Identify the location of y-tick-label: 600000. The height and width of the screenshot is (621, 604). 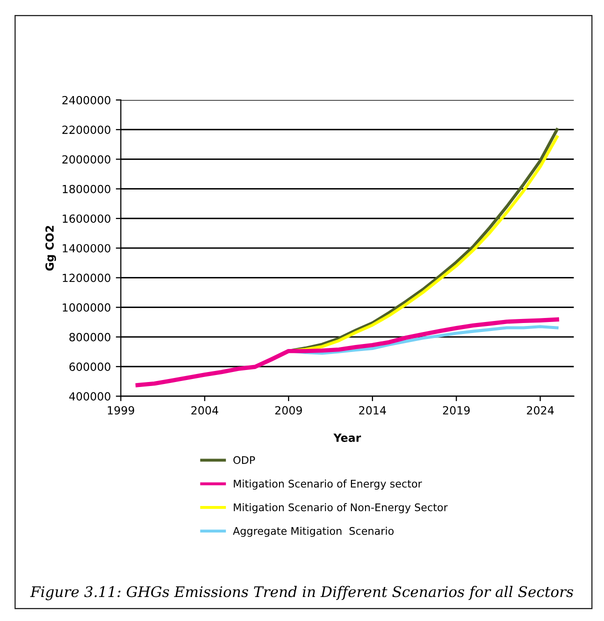
(89, 366).